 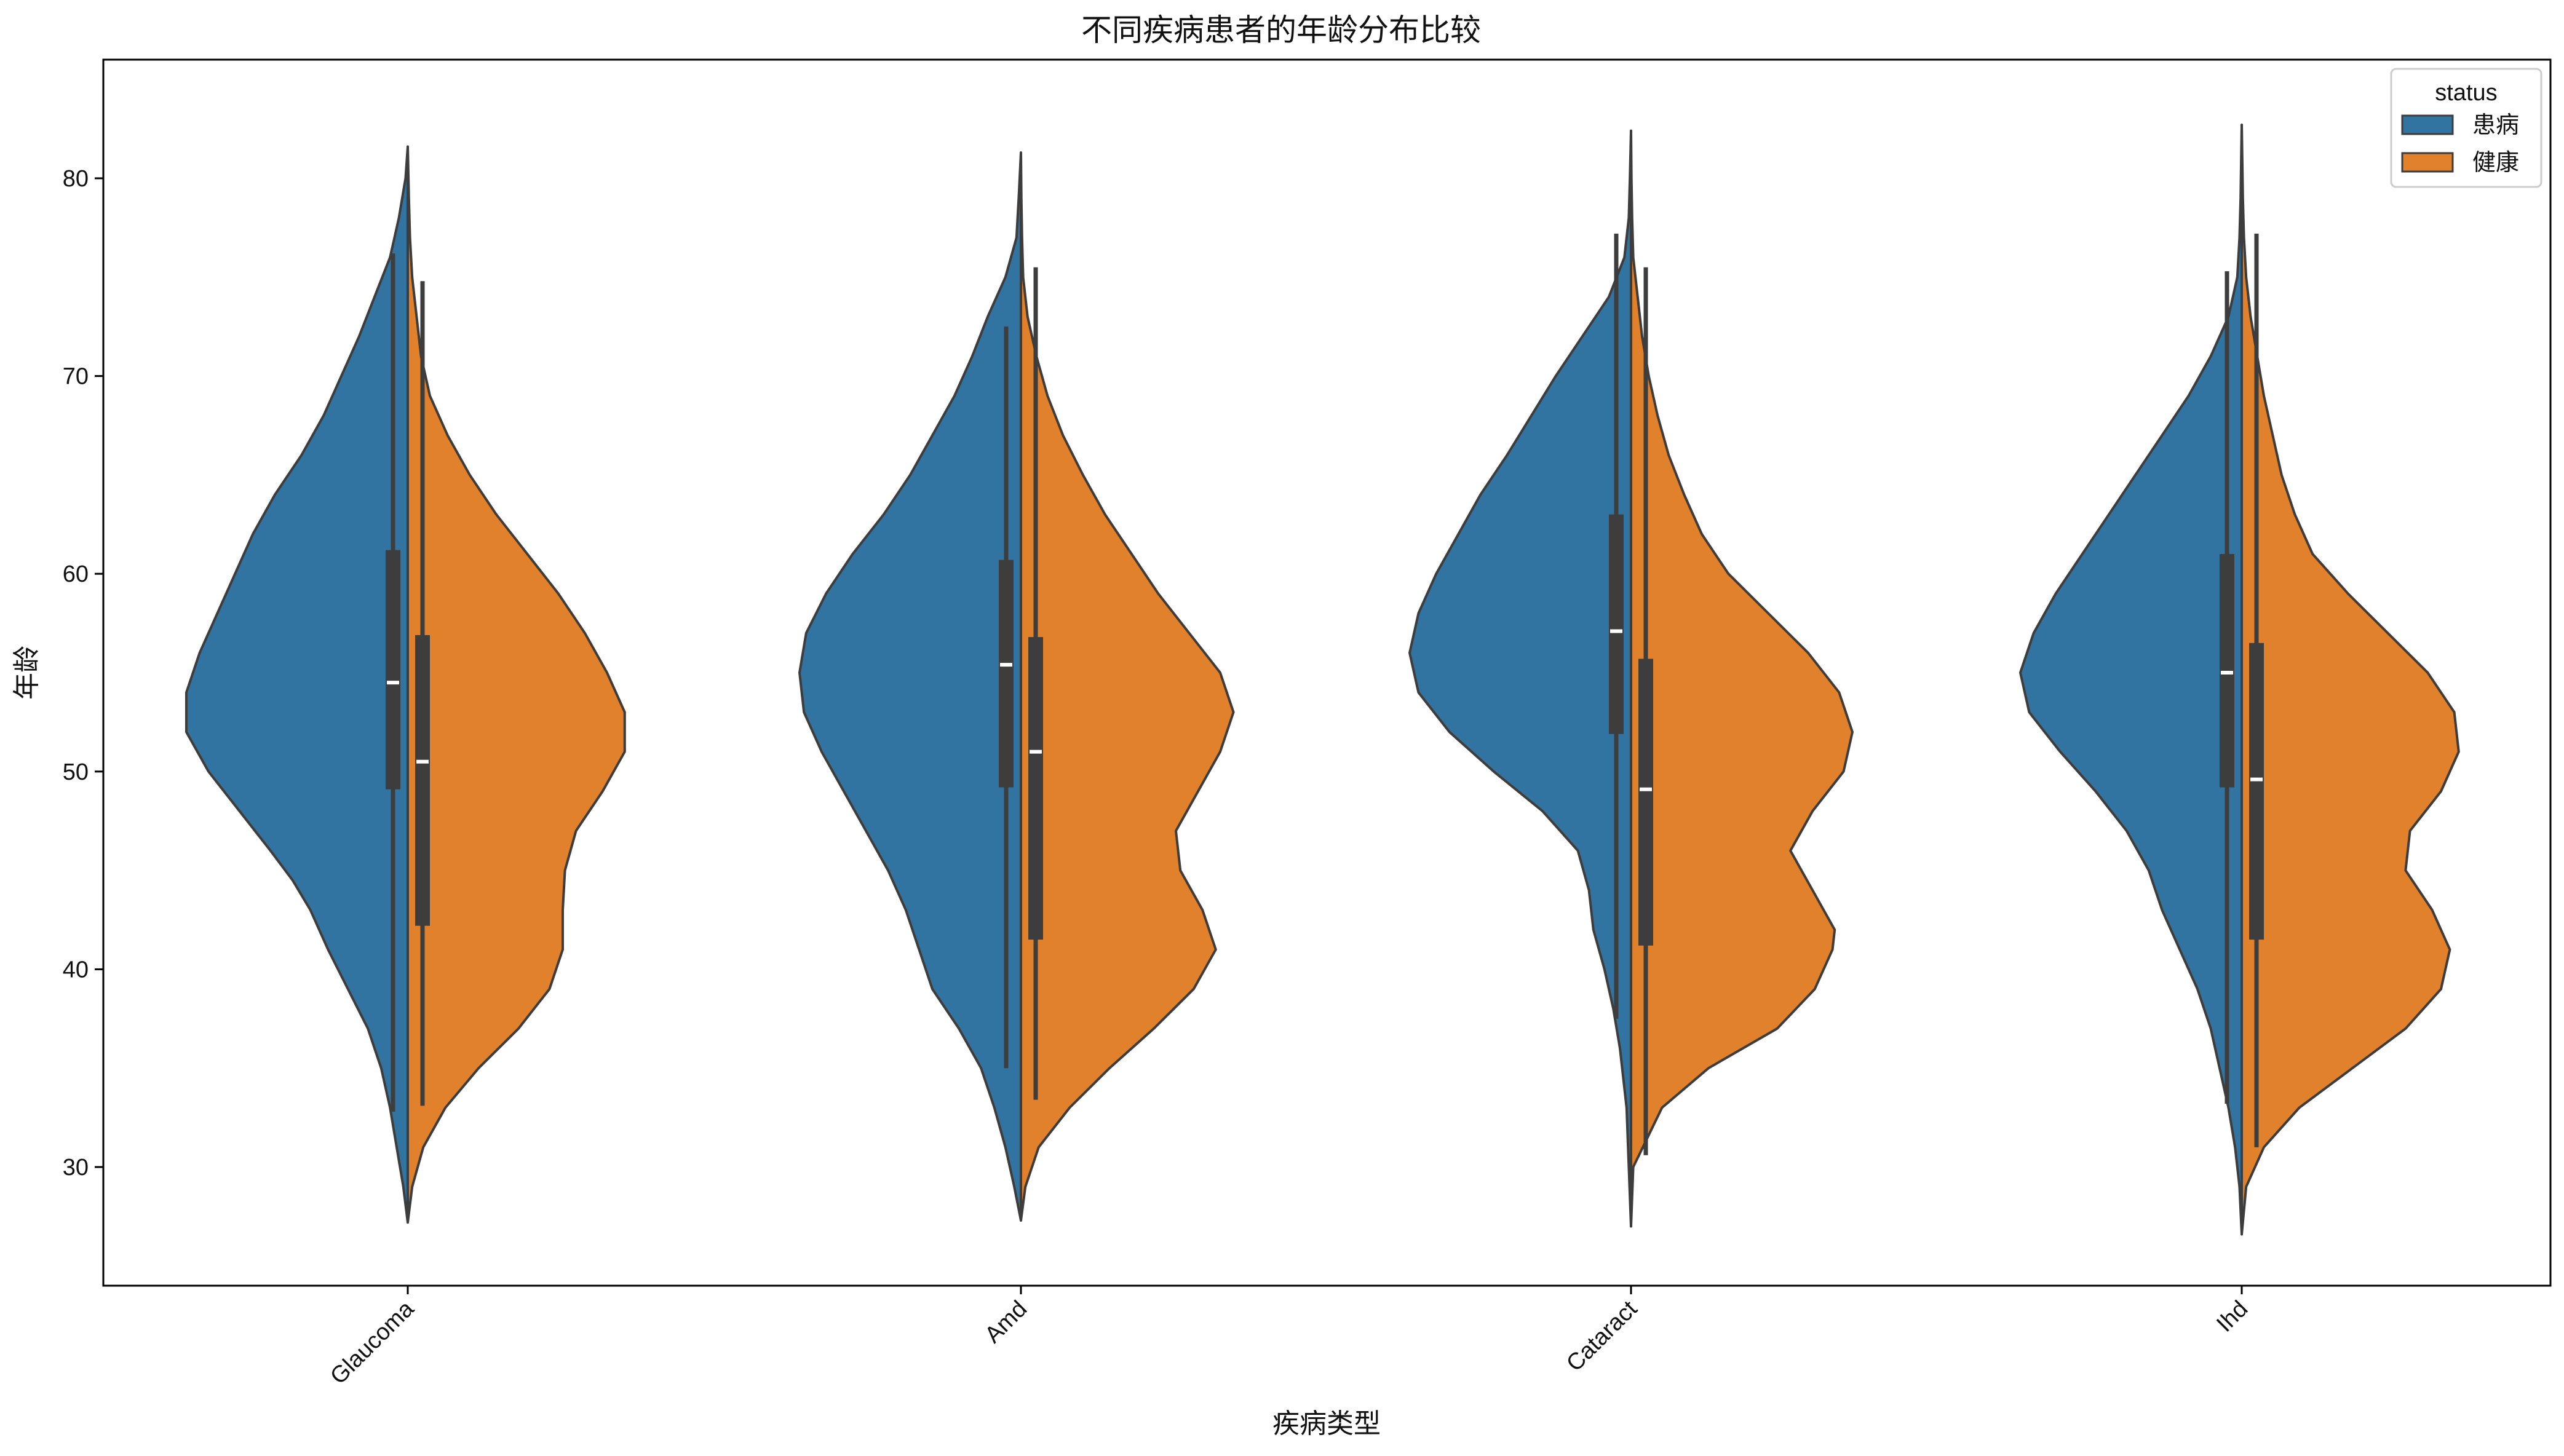 What do you see at coordinates (76, 179) in the screenshot?
I see `y-tick-label-80: 80` at bounding box center [76, 179].